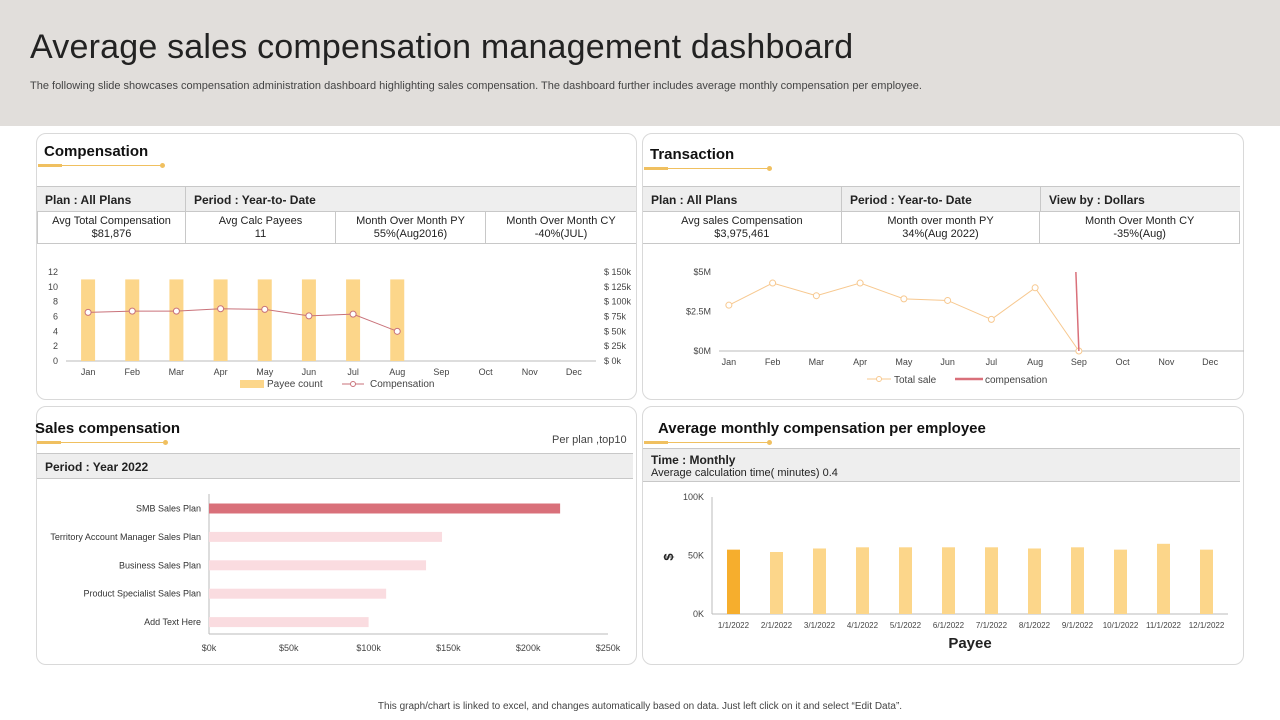 The height and width of the screenshot is (720, 1280). What do you see at coordinates (693, 497) in the screenshot?
I see `y-tick-label: 100K` at bounding box center [693, 497].